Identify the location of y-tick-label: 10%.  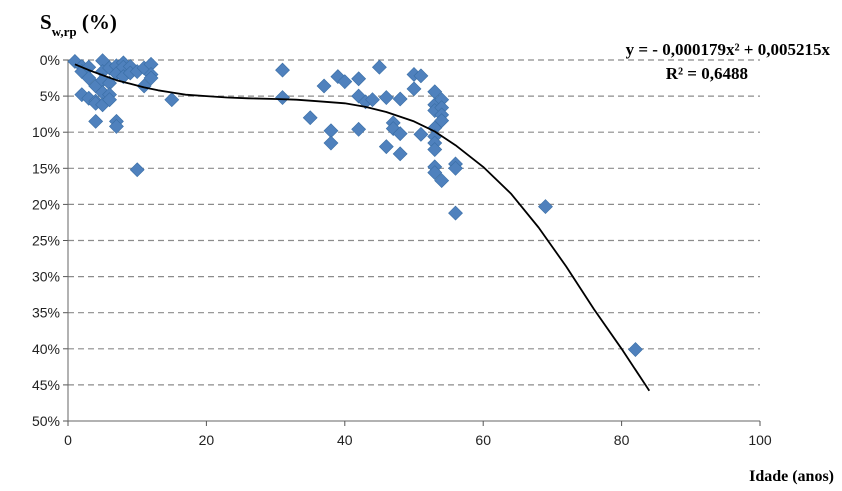
(46, 132).